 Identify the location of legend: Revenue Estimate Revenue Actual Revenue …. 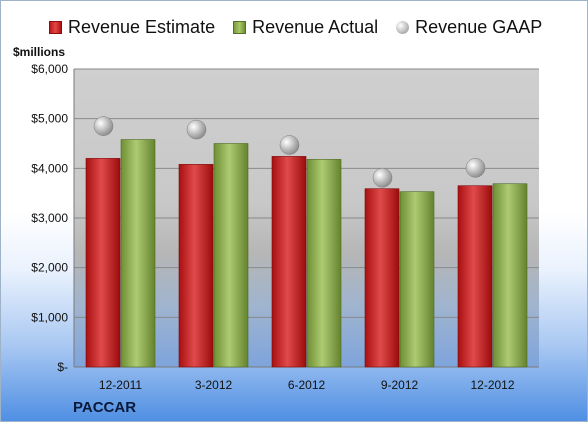
(295, 27).